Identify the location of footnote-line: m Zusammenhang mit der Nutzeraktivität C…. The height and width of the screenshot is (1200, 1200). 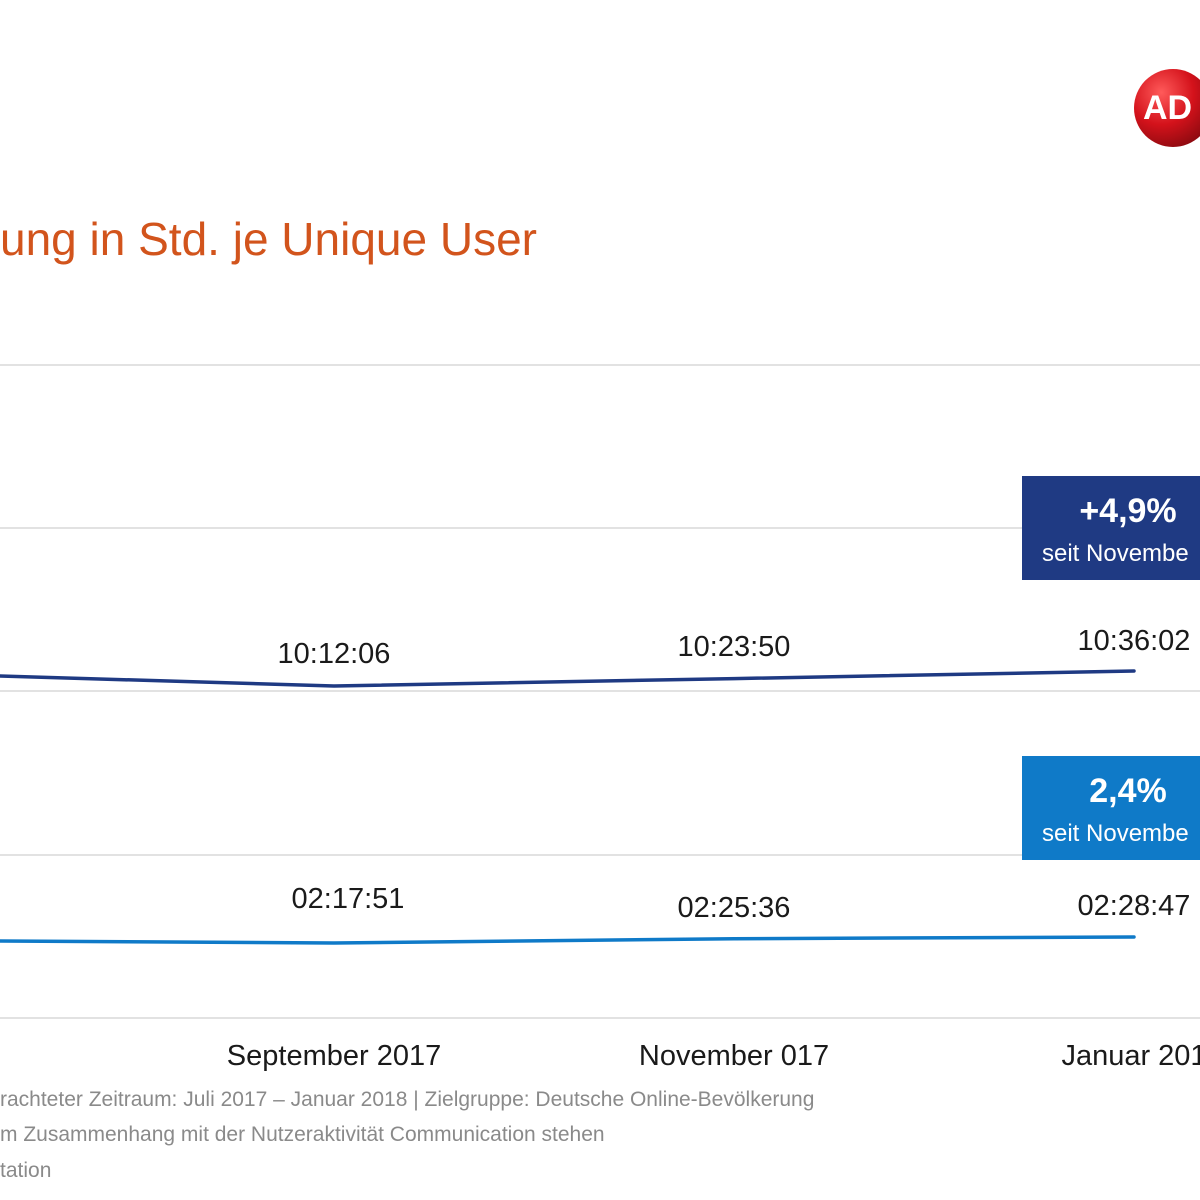
(302, 1134).